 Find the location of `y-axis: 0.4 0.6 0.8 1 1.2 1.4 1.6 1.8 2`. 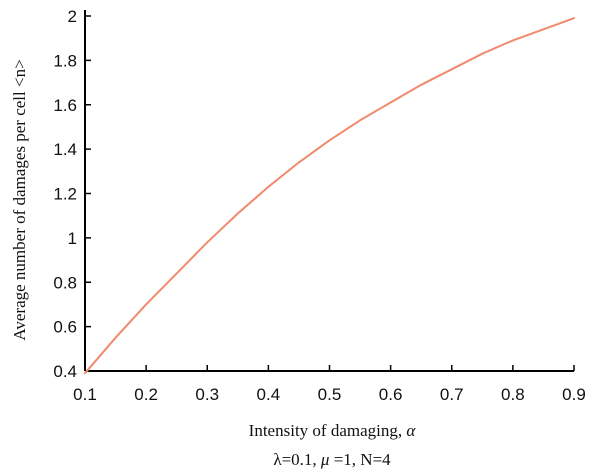

y-axis: 0.4 0.6 0.8 1 1.2 1.4 1.6 1.8 2 is located at coordinates (72, 194).